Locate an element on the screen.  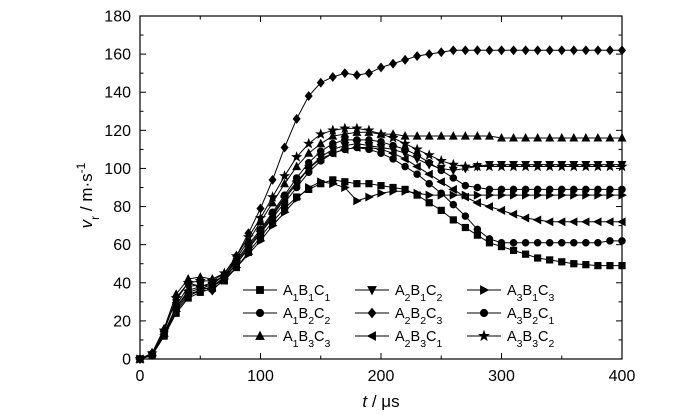
legend-entry-A1B3C3: A1B3C3 is located at coordinates (287, 339).